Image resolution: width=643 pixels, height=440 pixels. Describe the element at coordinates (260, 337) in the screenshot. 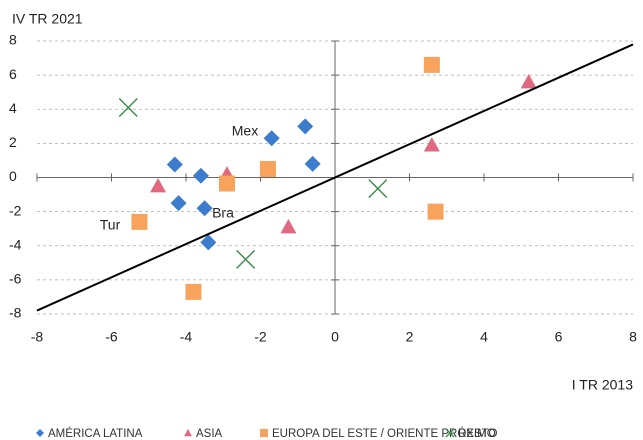

I see `x-tick-label: -2` at that location.